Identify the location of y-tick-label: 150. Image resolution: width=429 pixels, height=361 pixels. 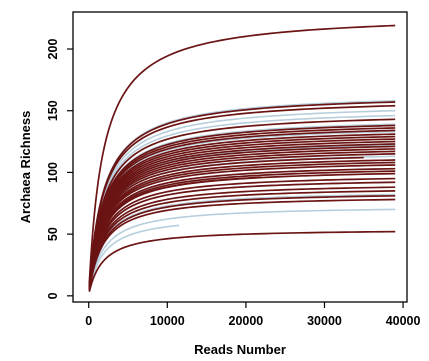
(53, 110).